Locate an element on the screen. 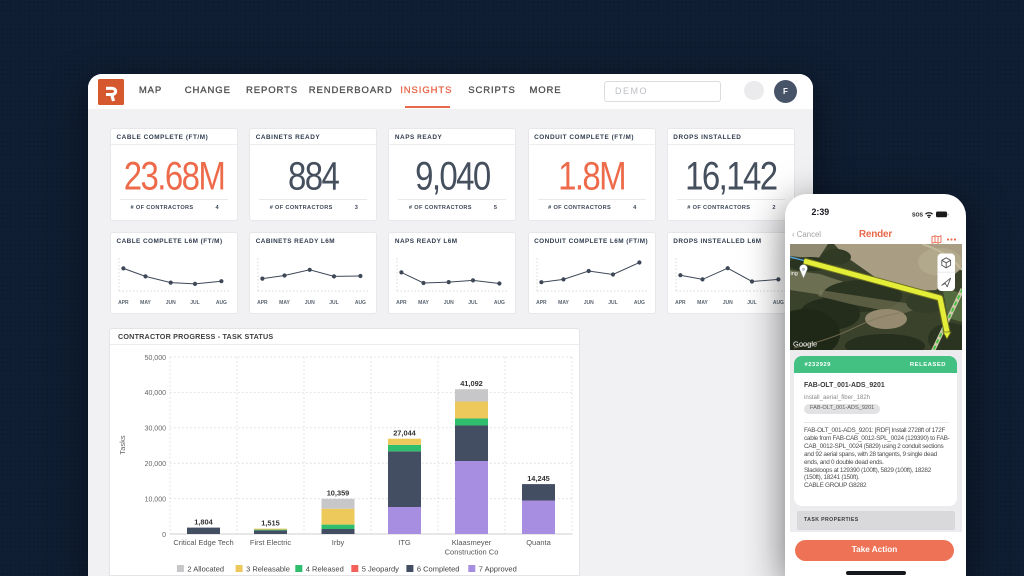  svg-text: Irby is located at coordinates (338, 542).